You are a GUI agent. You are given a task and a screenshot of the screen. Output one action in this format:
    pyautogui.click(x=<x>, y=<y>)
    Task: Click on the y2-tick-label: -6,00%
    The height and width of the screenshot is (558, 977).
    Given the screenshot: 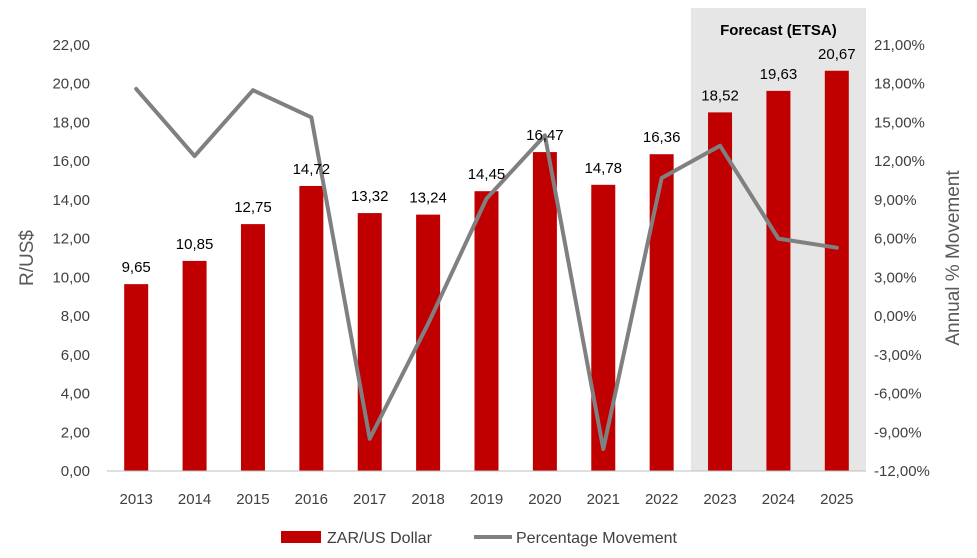 What is the action you would take?
    pyautogui.click(x=898, y=394)
    